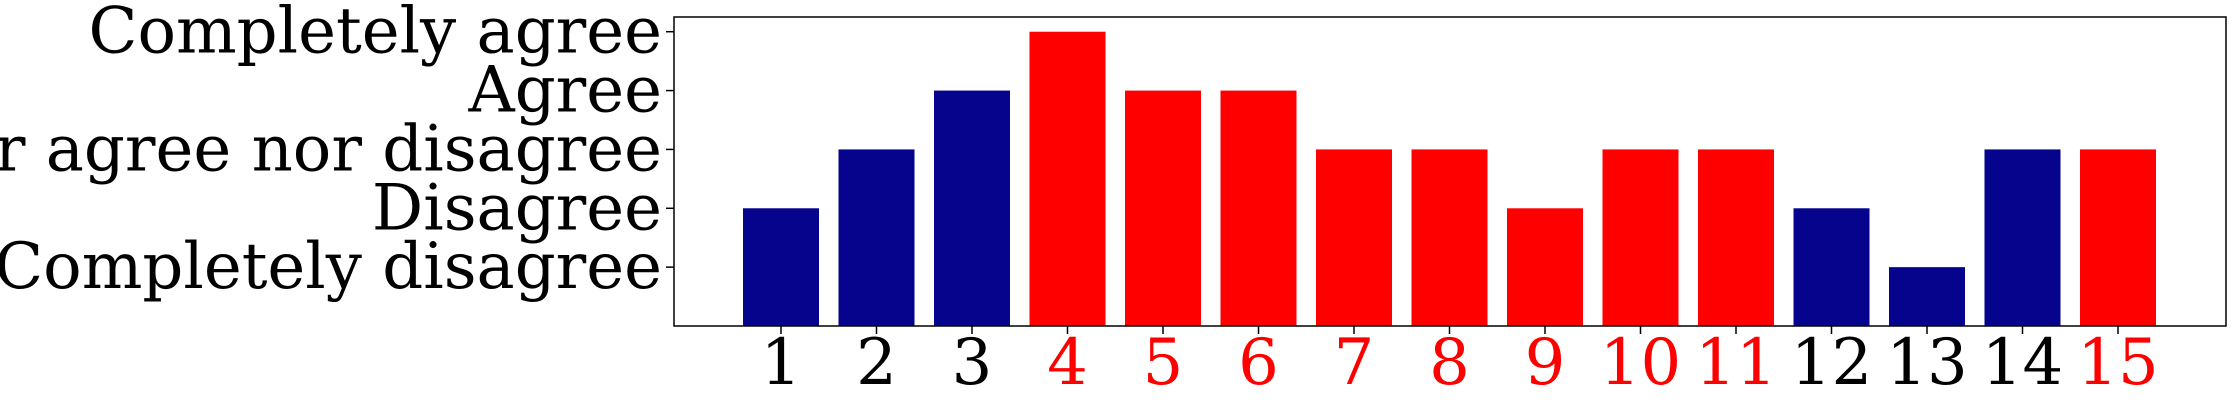 This screenshot has height=400, width=2233. Describe the element at coordinates (517, 208) in the screenshot. I see `y-tick-label: Disagree` at that location.